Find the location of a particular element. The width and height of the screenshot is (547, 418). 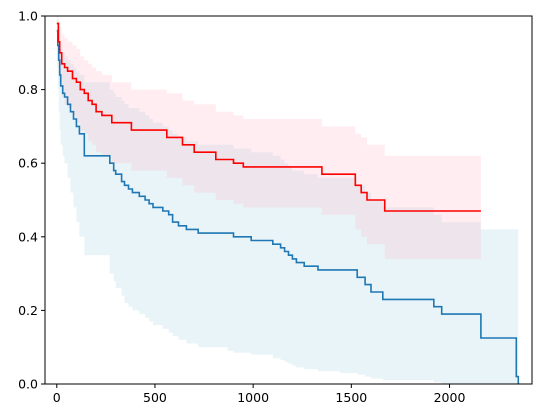

x-tick-label: 1000 is located at coordinates (253, 397).